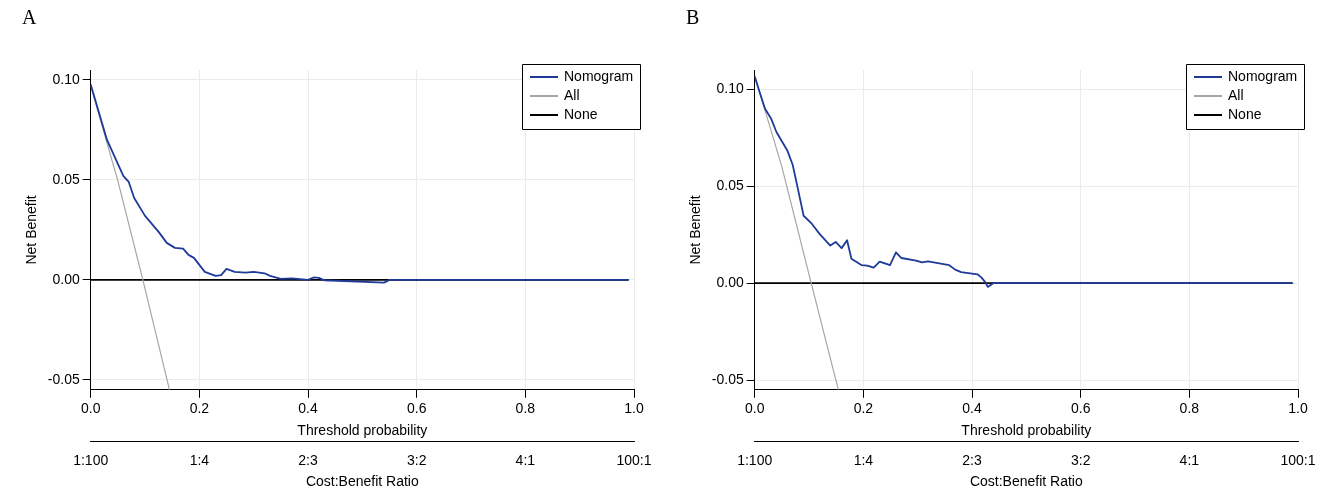 The image size is (1328, 497). Describe the element at coordinates (693, 17) in the screenshot. I see `chart-title: B` at that location.